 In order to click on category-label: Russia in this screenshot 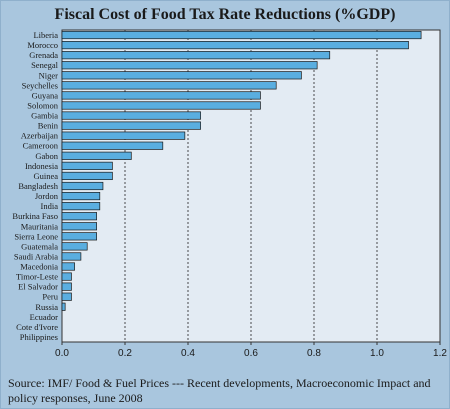, I will do `click(46, 307)`.